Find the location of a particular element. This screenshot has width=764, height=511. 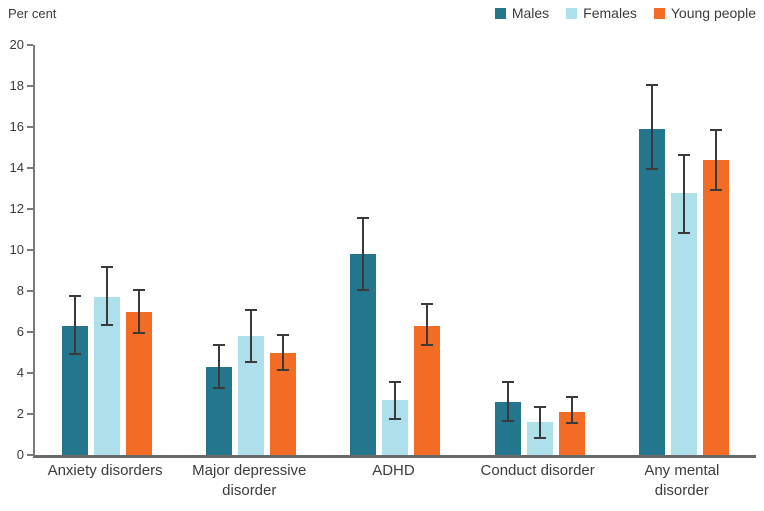

y-axis-tick-label: 10 is located at coordinates (16, 249).